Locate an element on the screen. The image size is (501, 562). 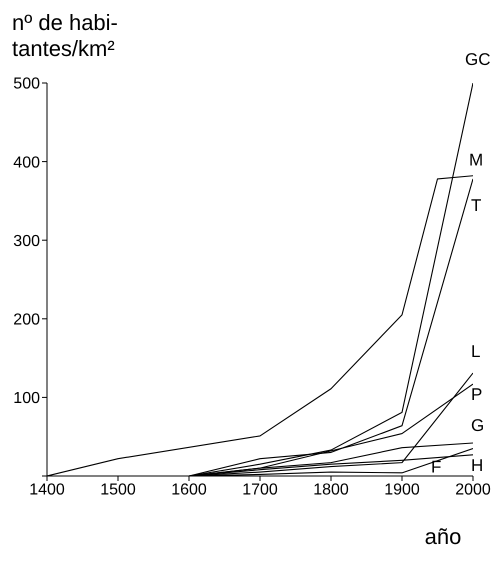
x-tick-label: 1500 is located at coordinates (118, 489).